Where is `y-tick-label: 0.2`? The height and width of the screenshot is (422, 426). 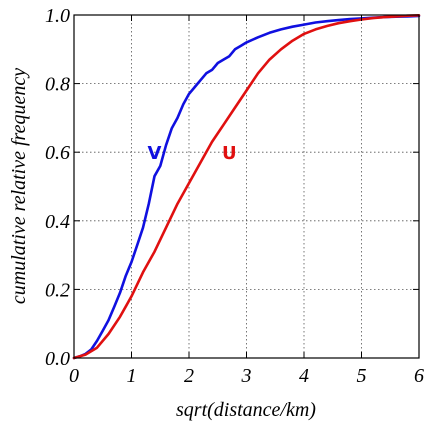
y-tick-label: 0.2 is located at coordinates (57, 290).